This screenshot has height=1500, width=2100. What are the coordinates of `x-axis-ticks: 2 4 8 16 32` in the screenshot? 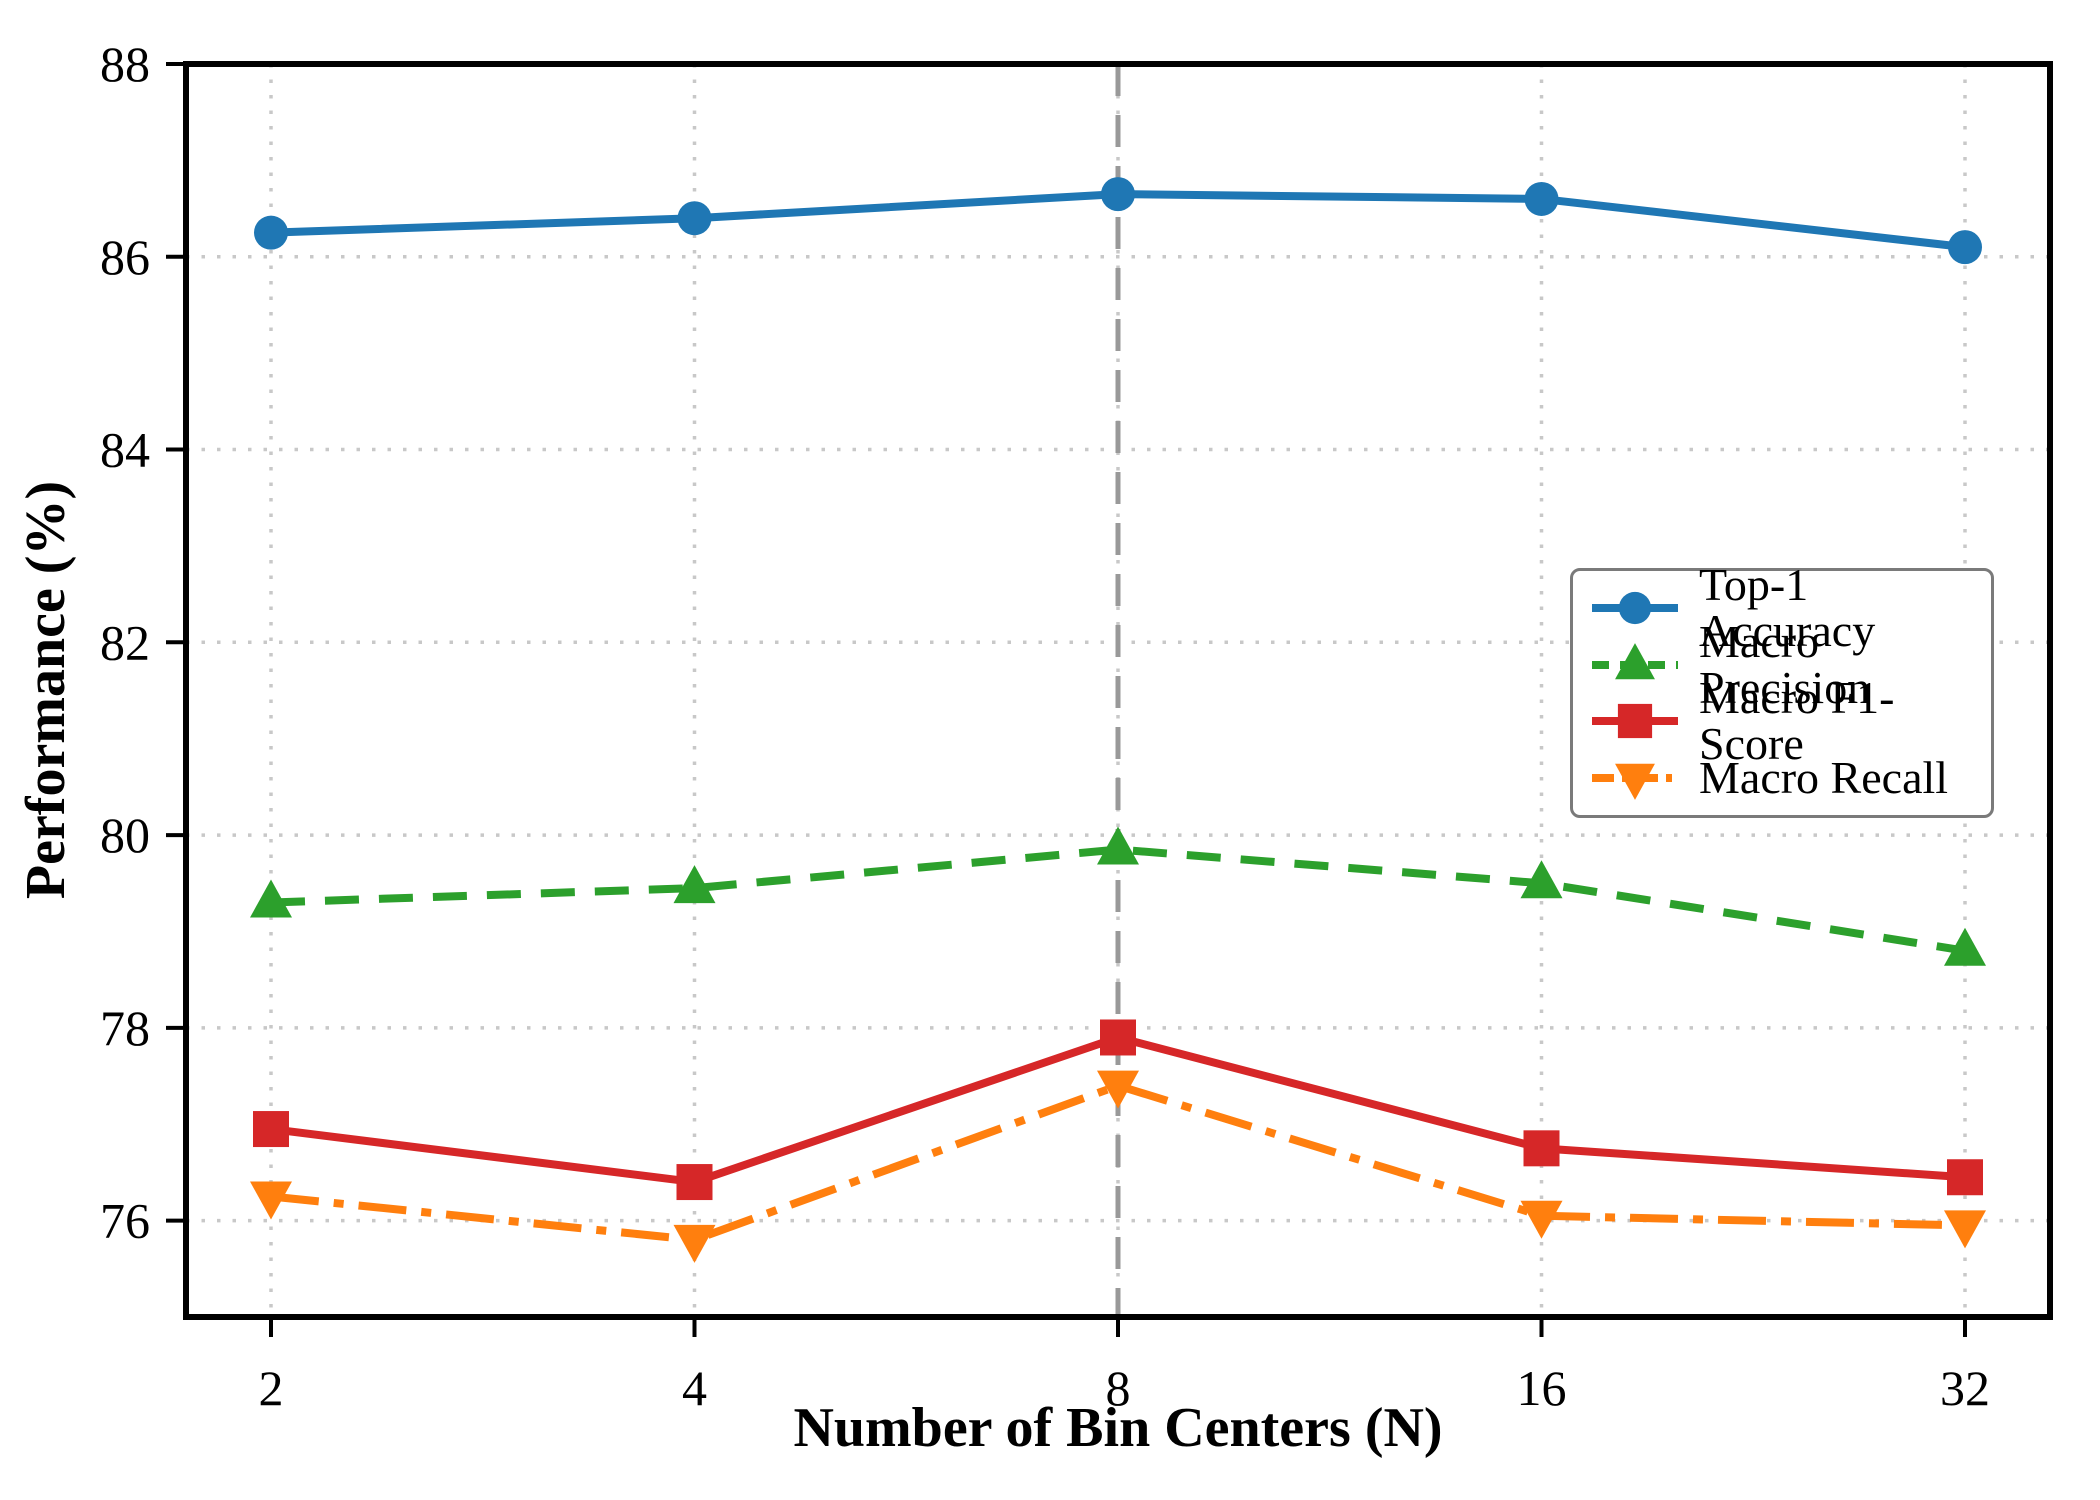 It's located at (1124, 1366).